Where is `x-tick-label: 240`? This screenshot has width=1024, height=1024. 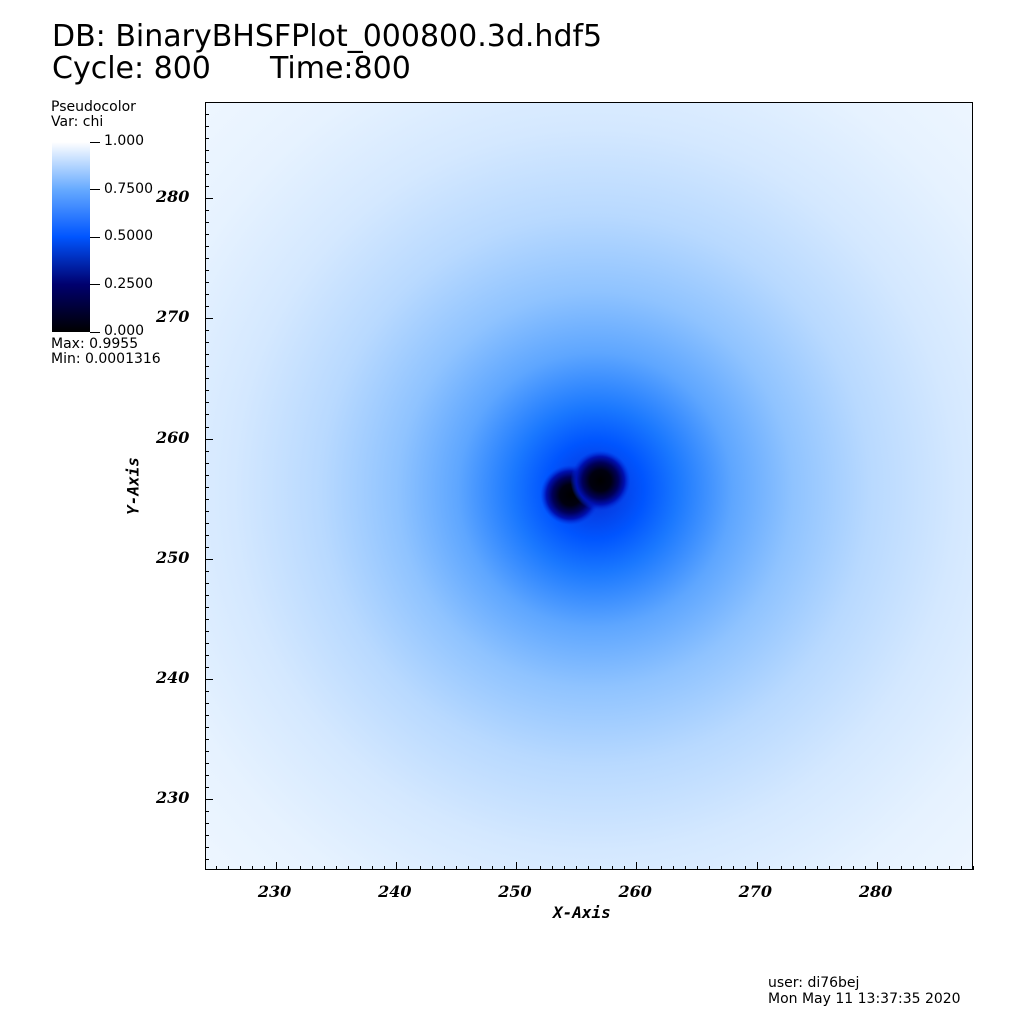 x-tick-label: 240 is located at coordinates (395, 891).